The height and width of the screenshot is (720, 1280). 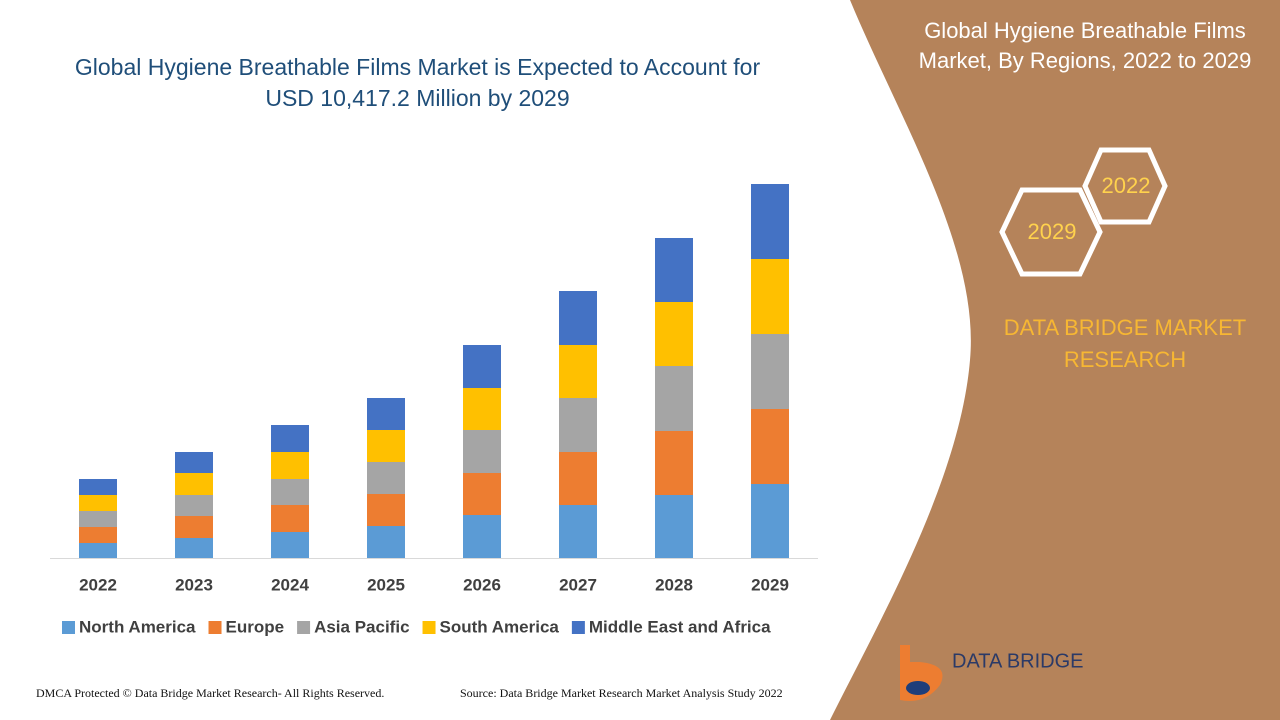 What do you see at coordinates (482, 584) in the screenshot?
I see `x-tick-label: 2026` at bounding box center [482, 584].